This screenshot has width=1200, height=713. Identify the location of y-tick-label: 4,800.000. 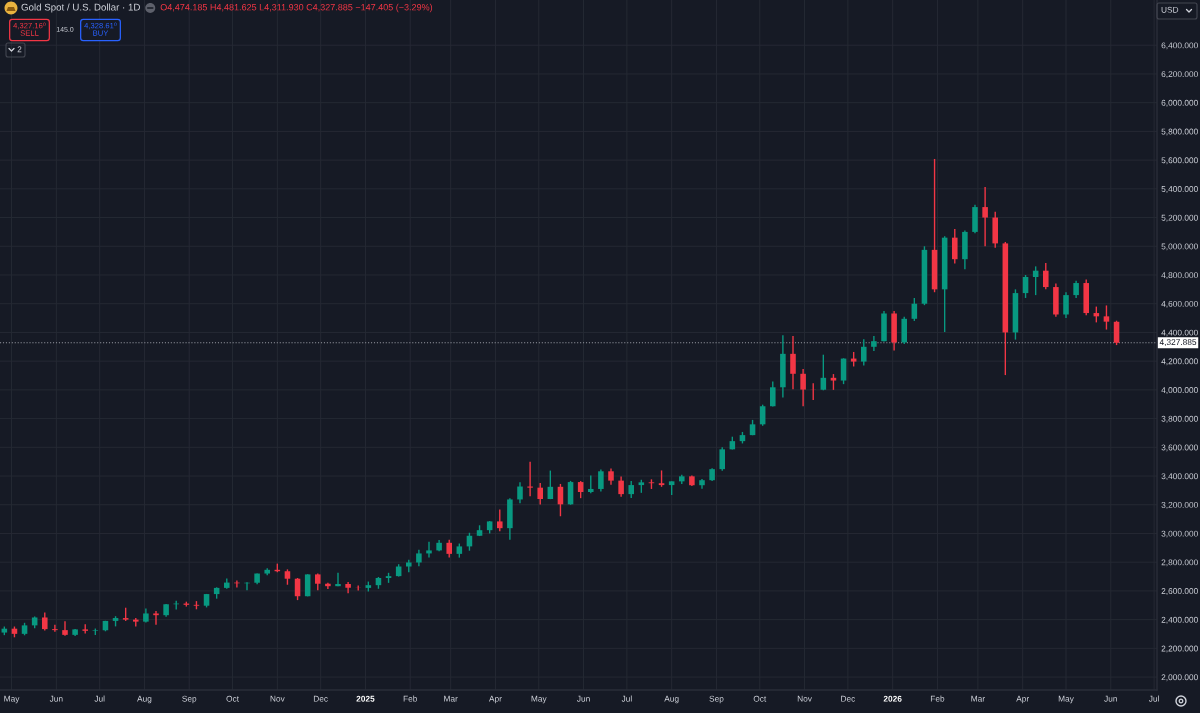
(1179, 276).